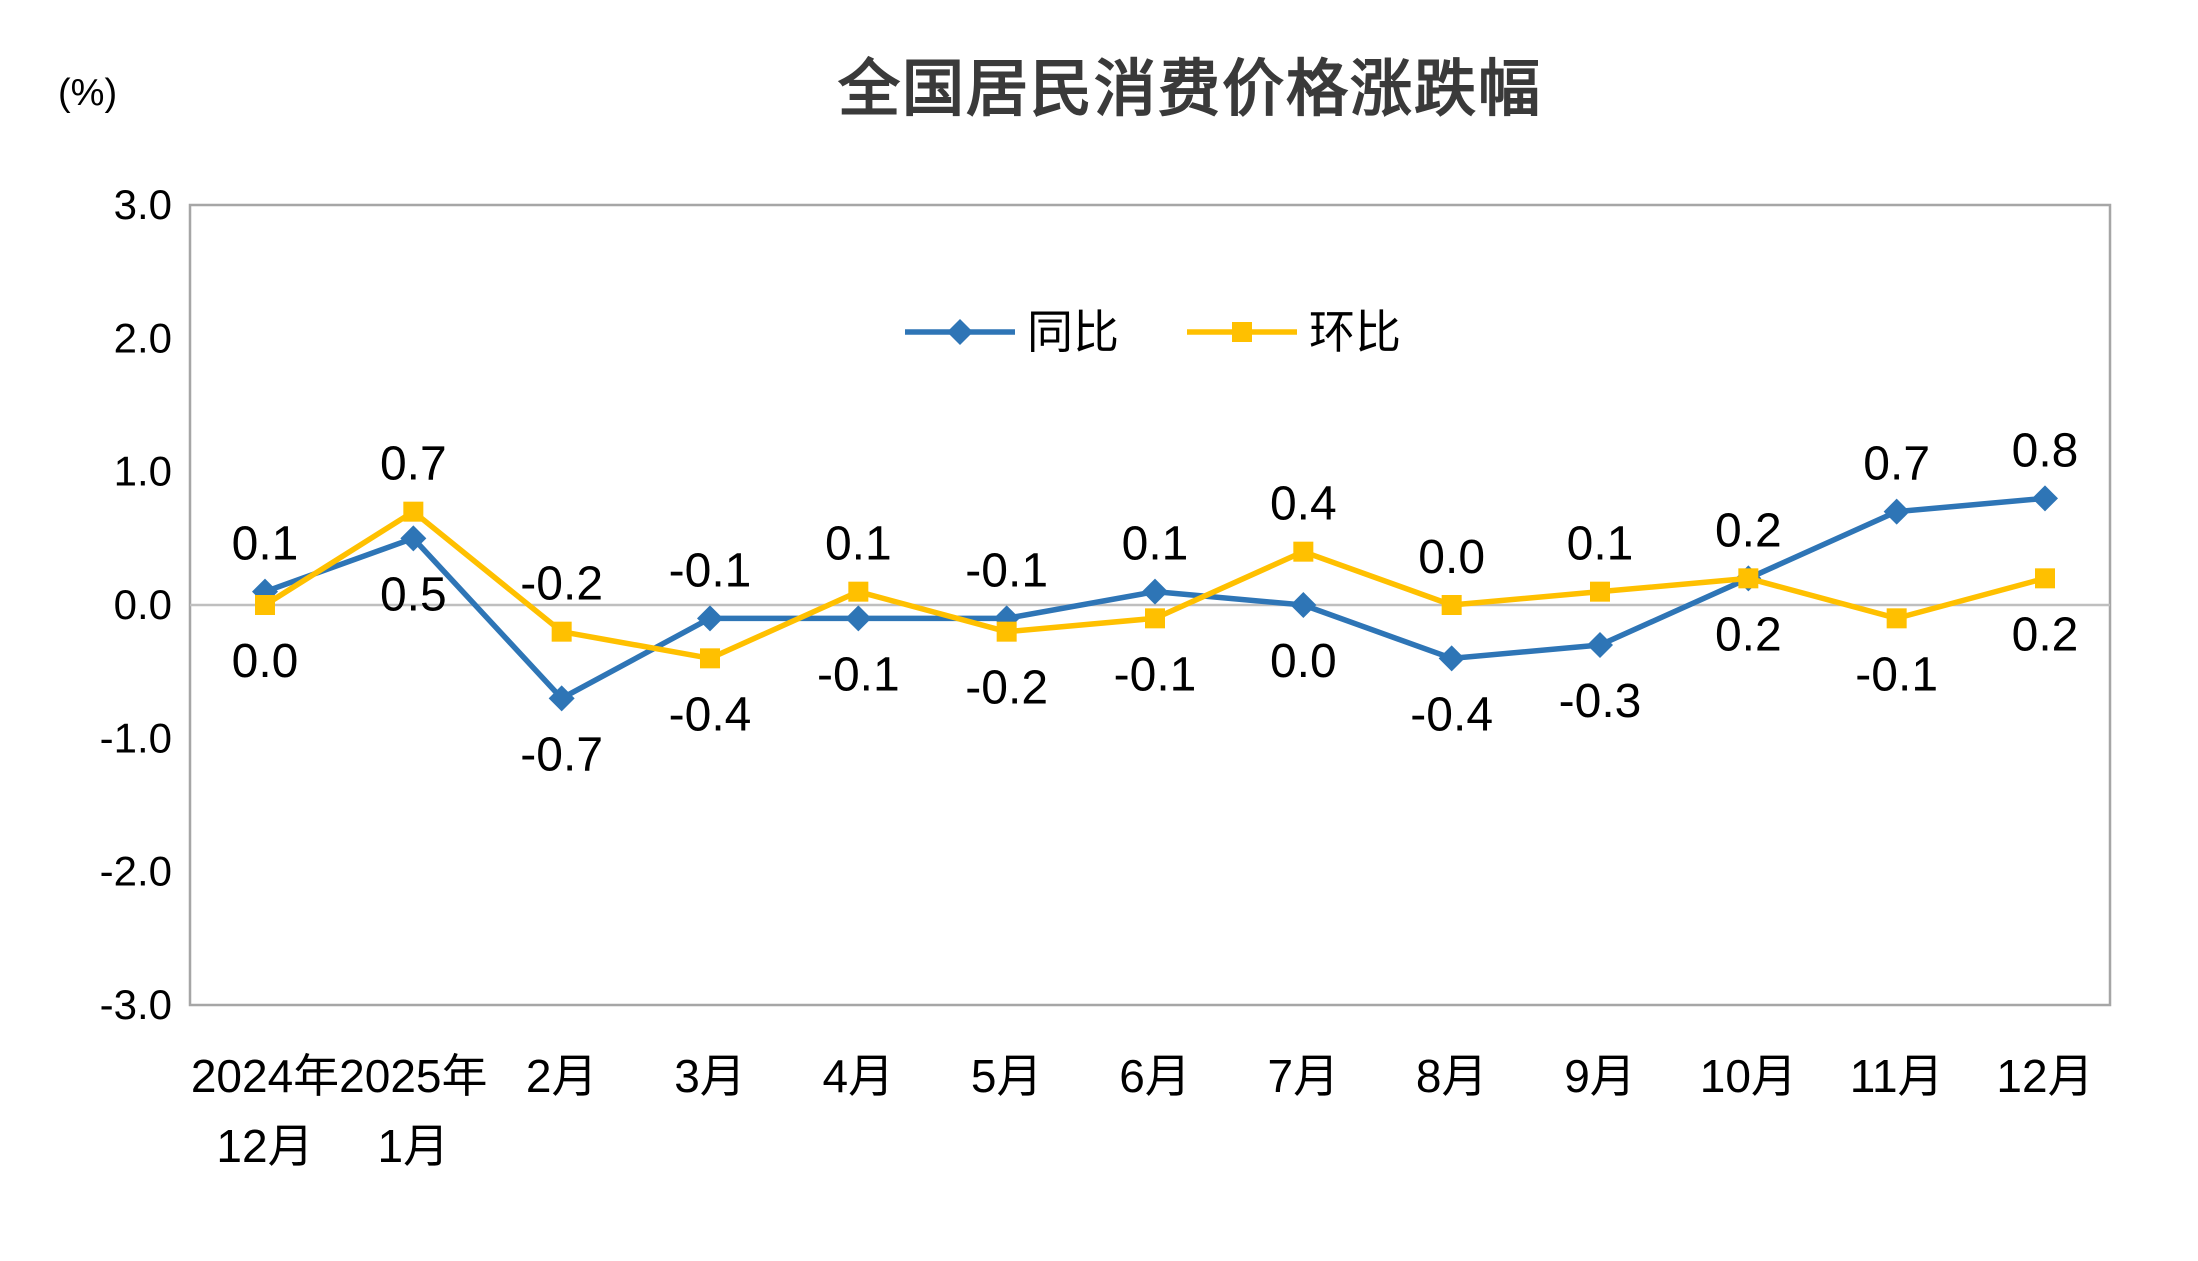 Image resolution: width=2198 pixels, height=1261 pixels. Describe the element at coordinates (1294, 332) in the screenshot. I see `legend-item-mom: 环比` at that location.